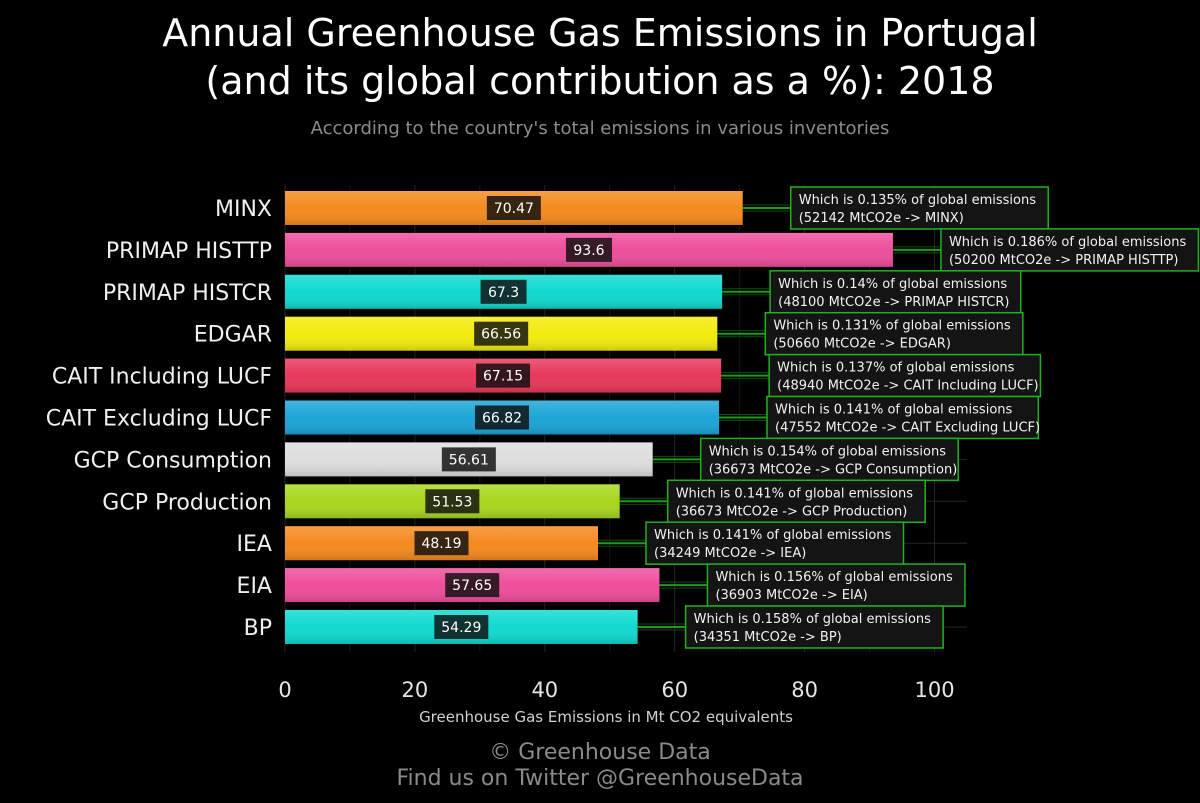 The image size is (1200, 803). Describe the element at coordinates (907, 428) in the screenshot. I see `annotation-line-2: (47552 MtCO2e -> CAIT Excluding LUCF)` at that location.